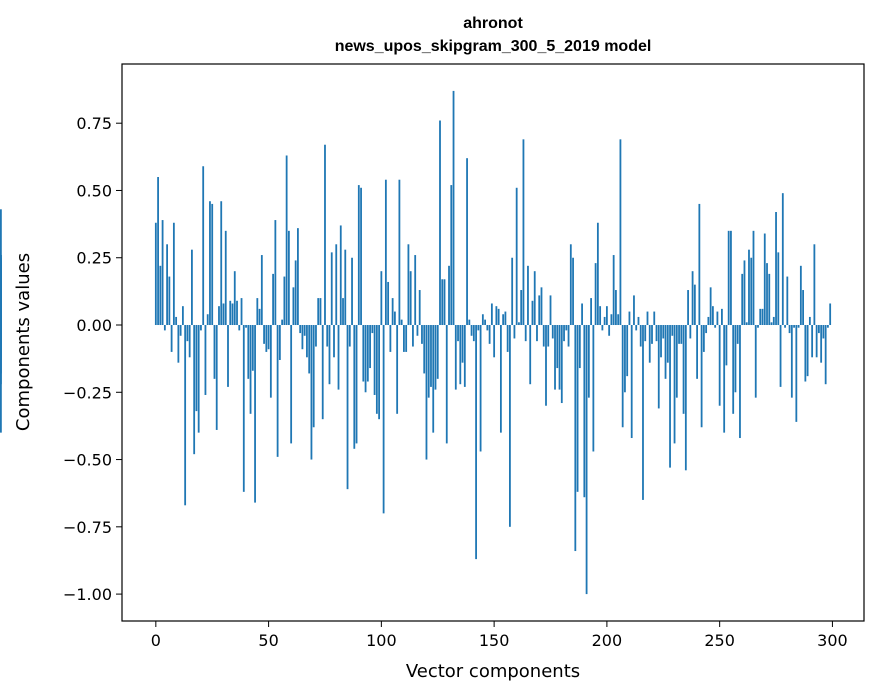  I want to click on chart-title-line-2: news_upos_skipgram_300_5_2019 model, so click(493, 46).